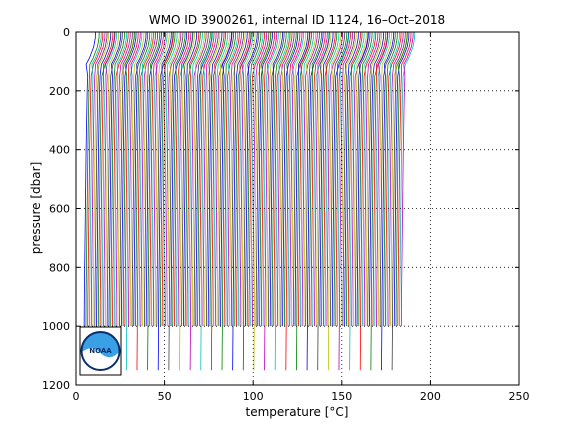  What do you see at coordinates (59, 91) in the screenshot?
I see `y-tick-label: 200` at bounding box center [59, 91].